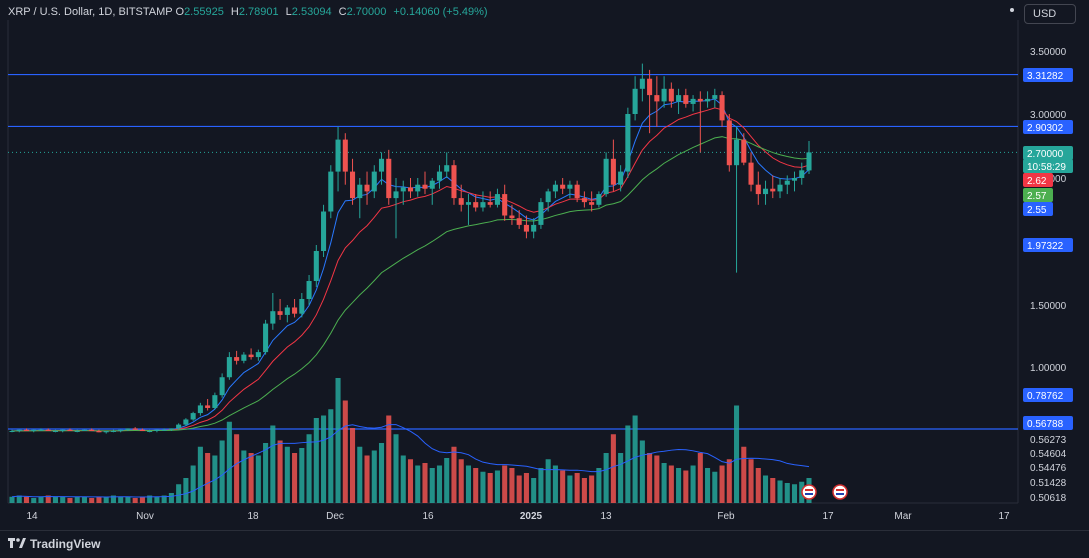 Image resolution: width=1089 pixels, height=558 pixels. I want to click on price-label-text: 0.78762, so click(1045, 396).